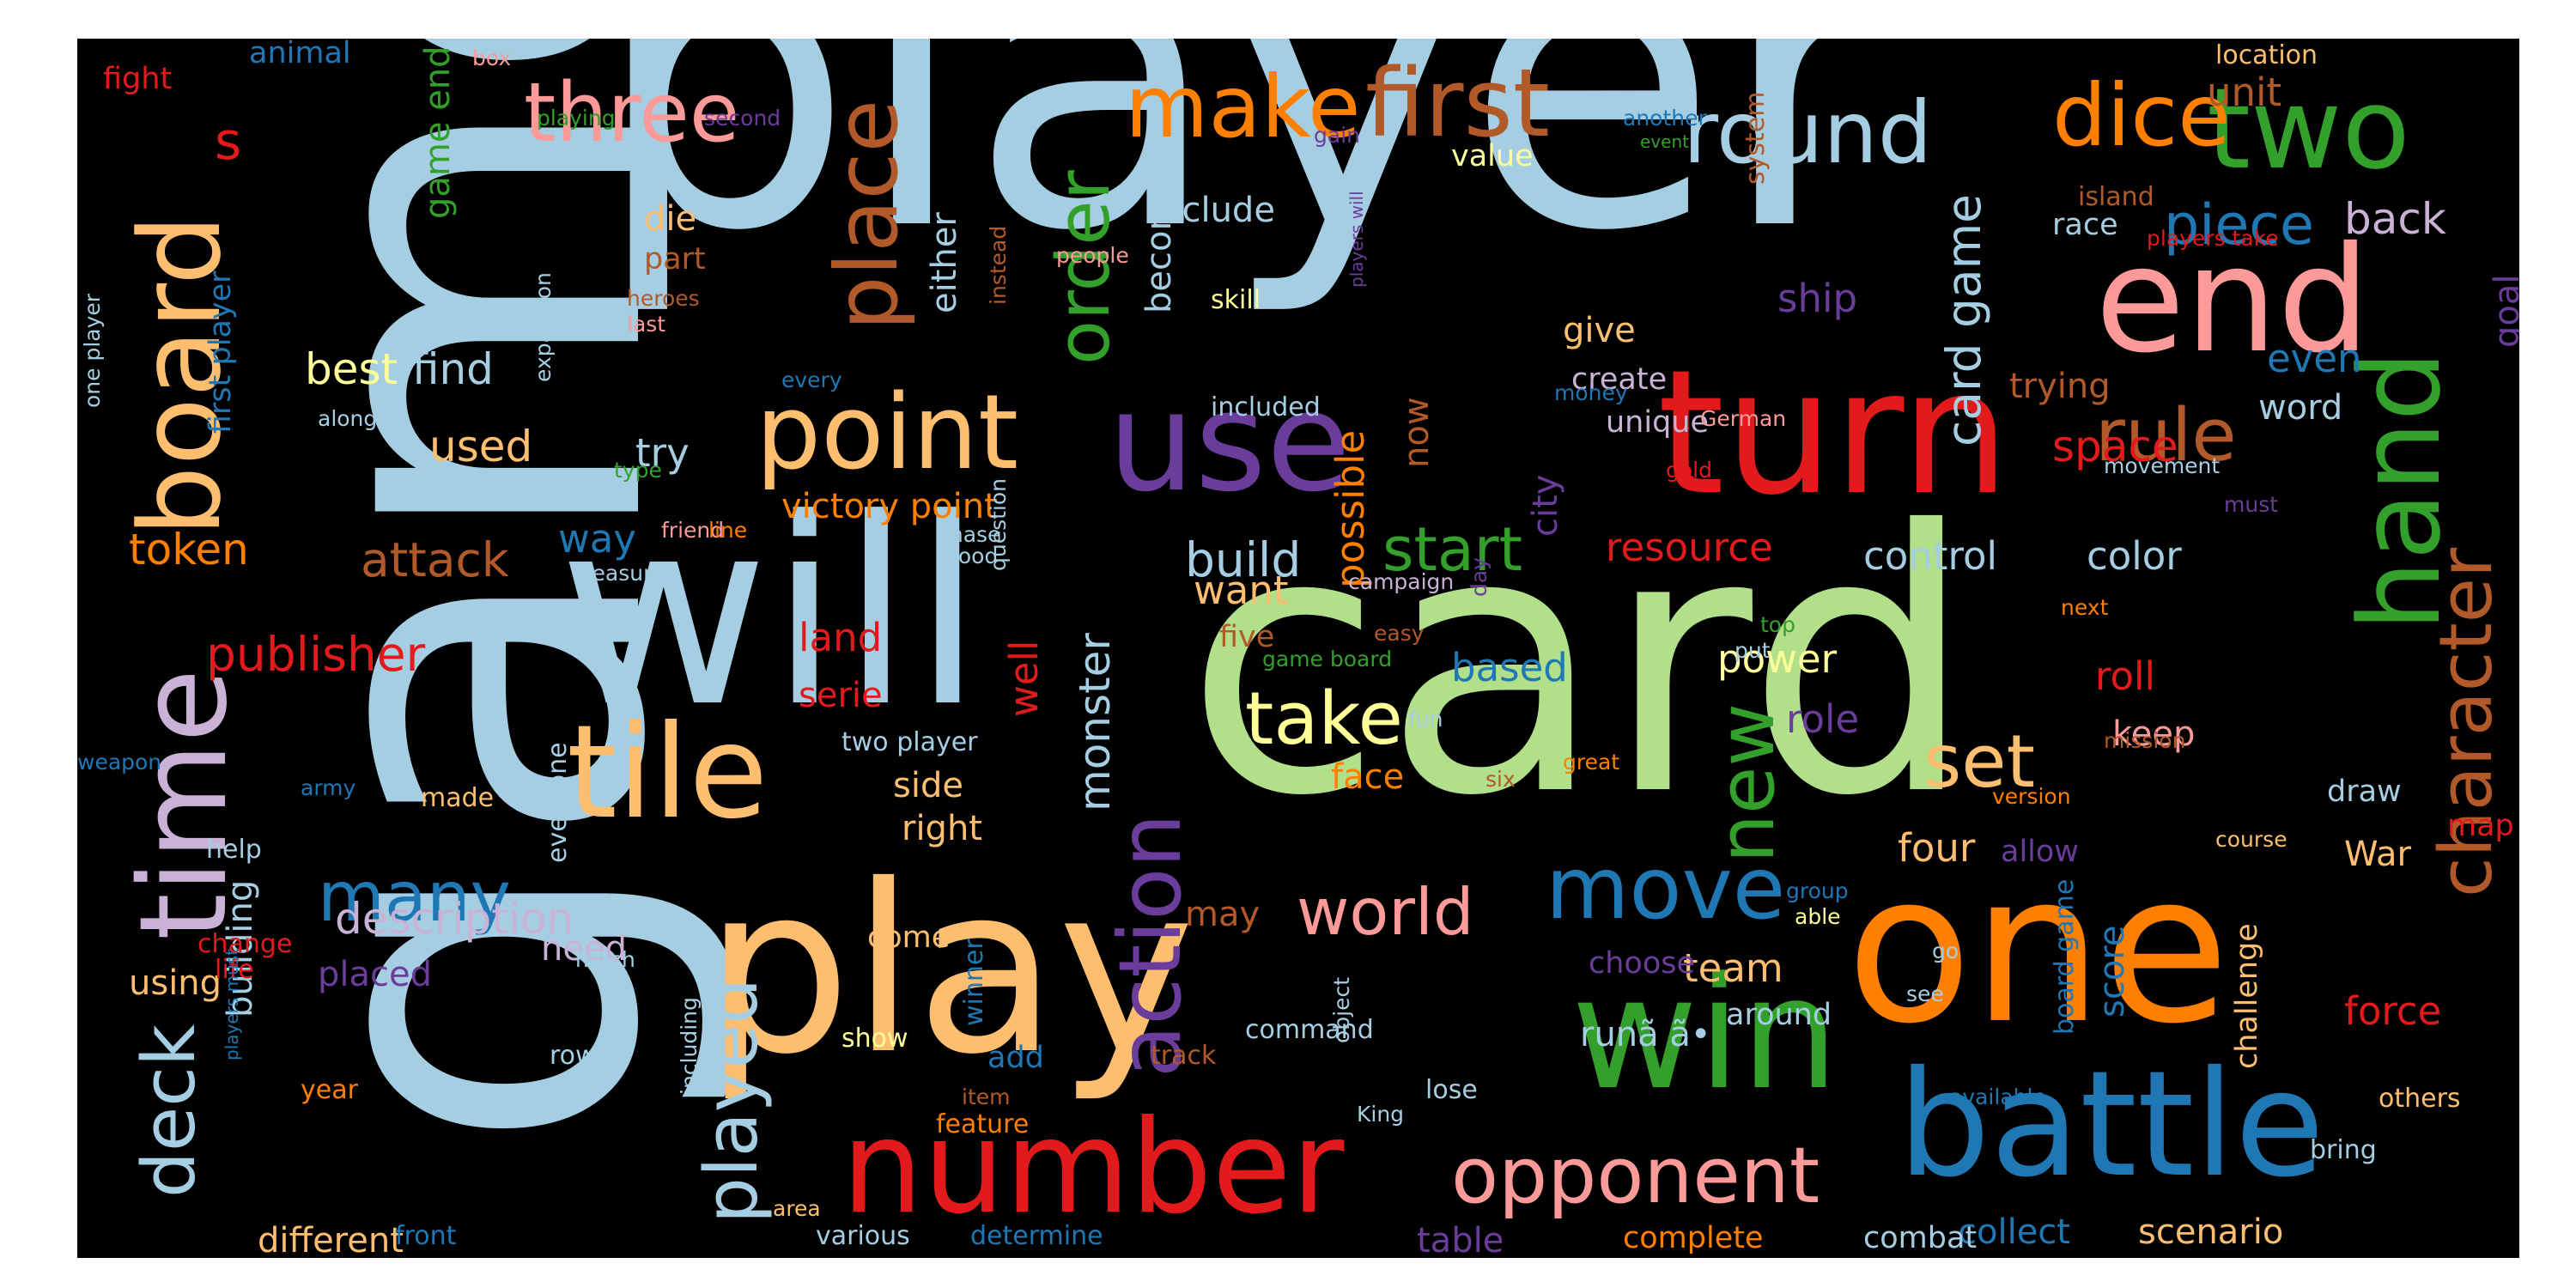  I want to click on word-war: War, so click(2377, 854).